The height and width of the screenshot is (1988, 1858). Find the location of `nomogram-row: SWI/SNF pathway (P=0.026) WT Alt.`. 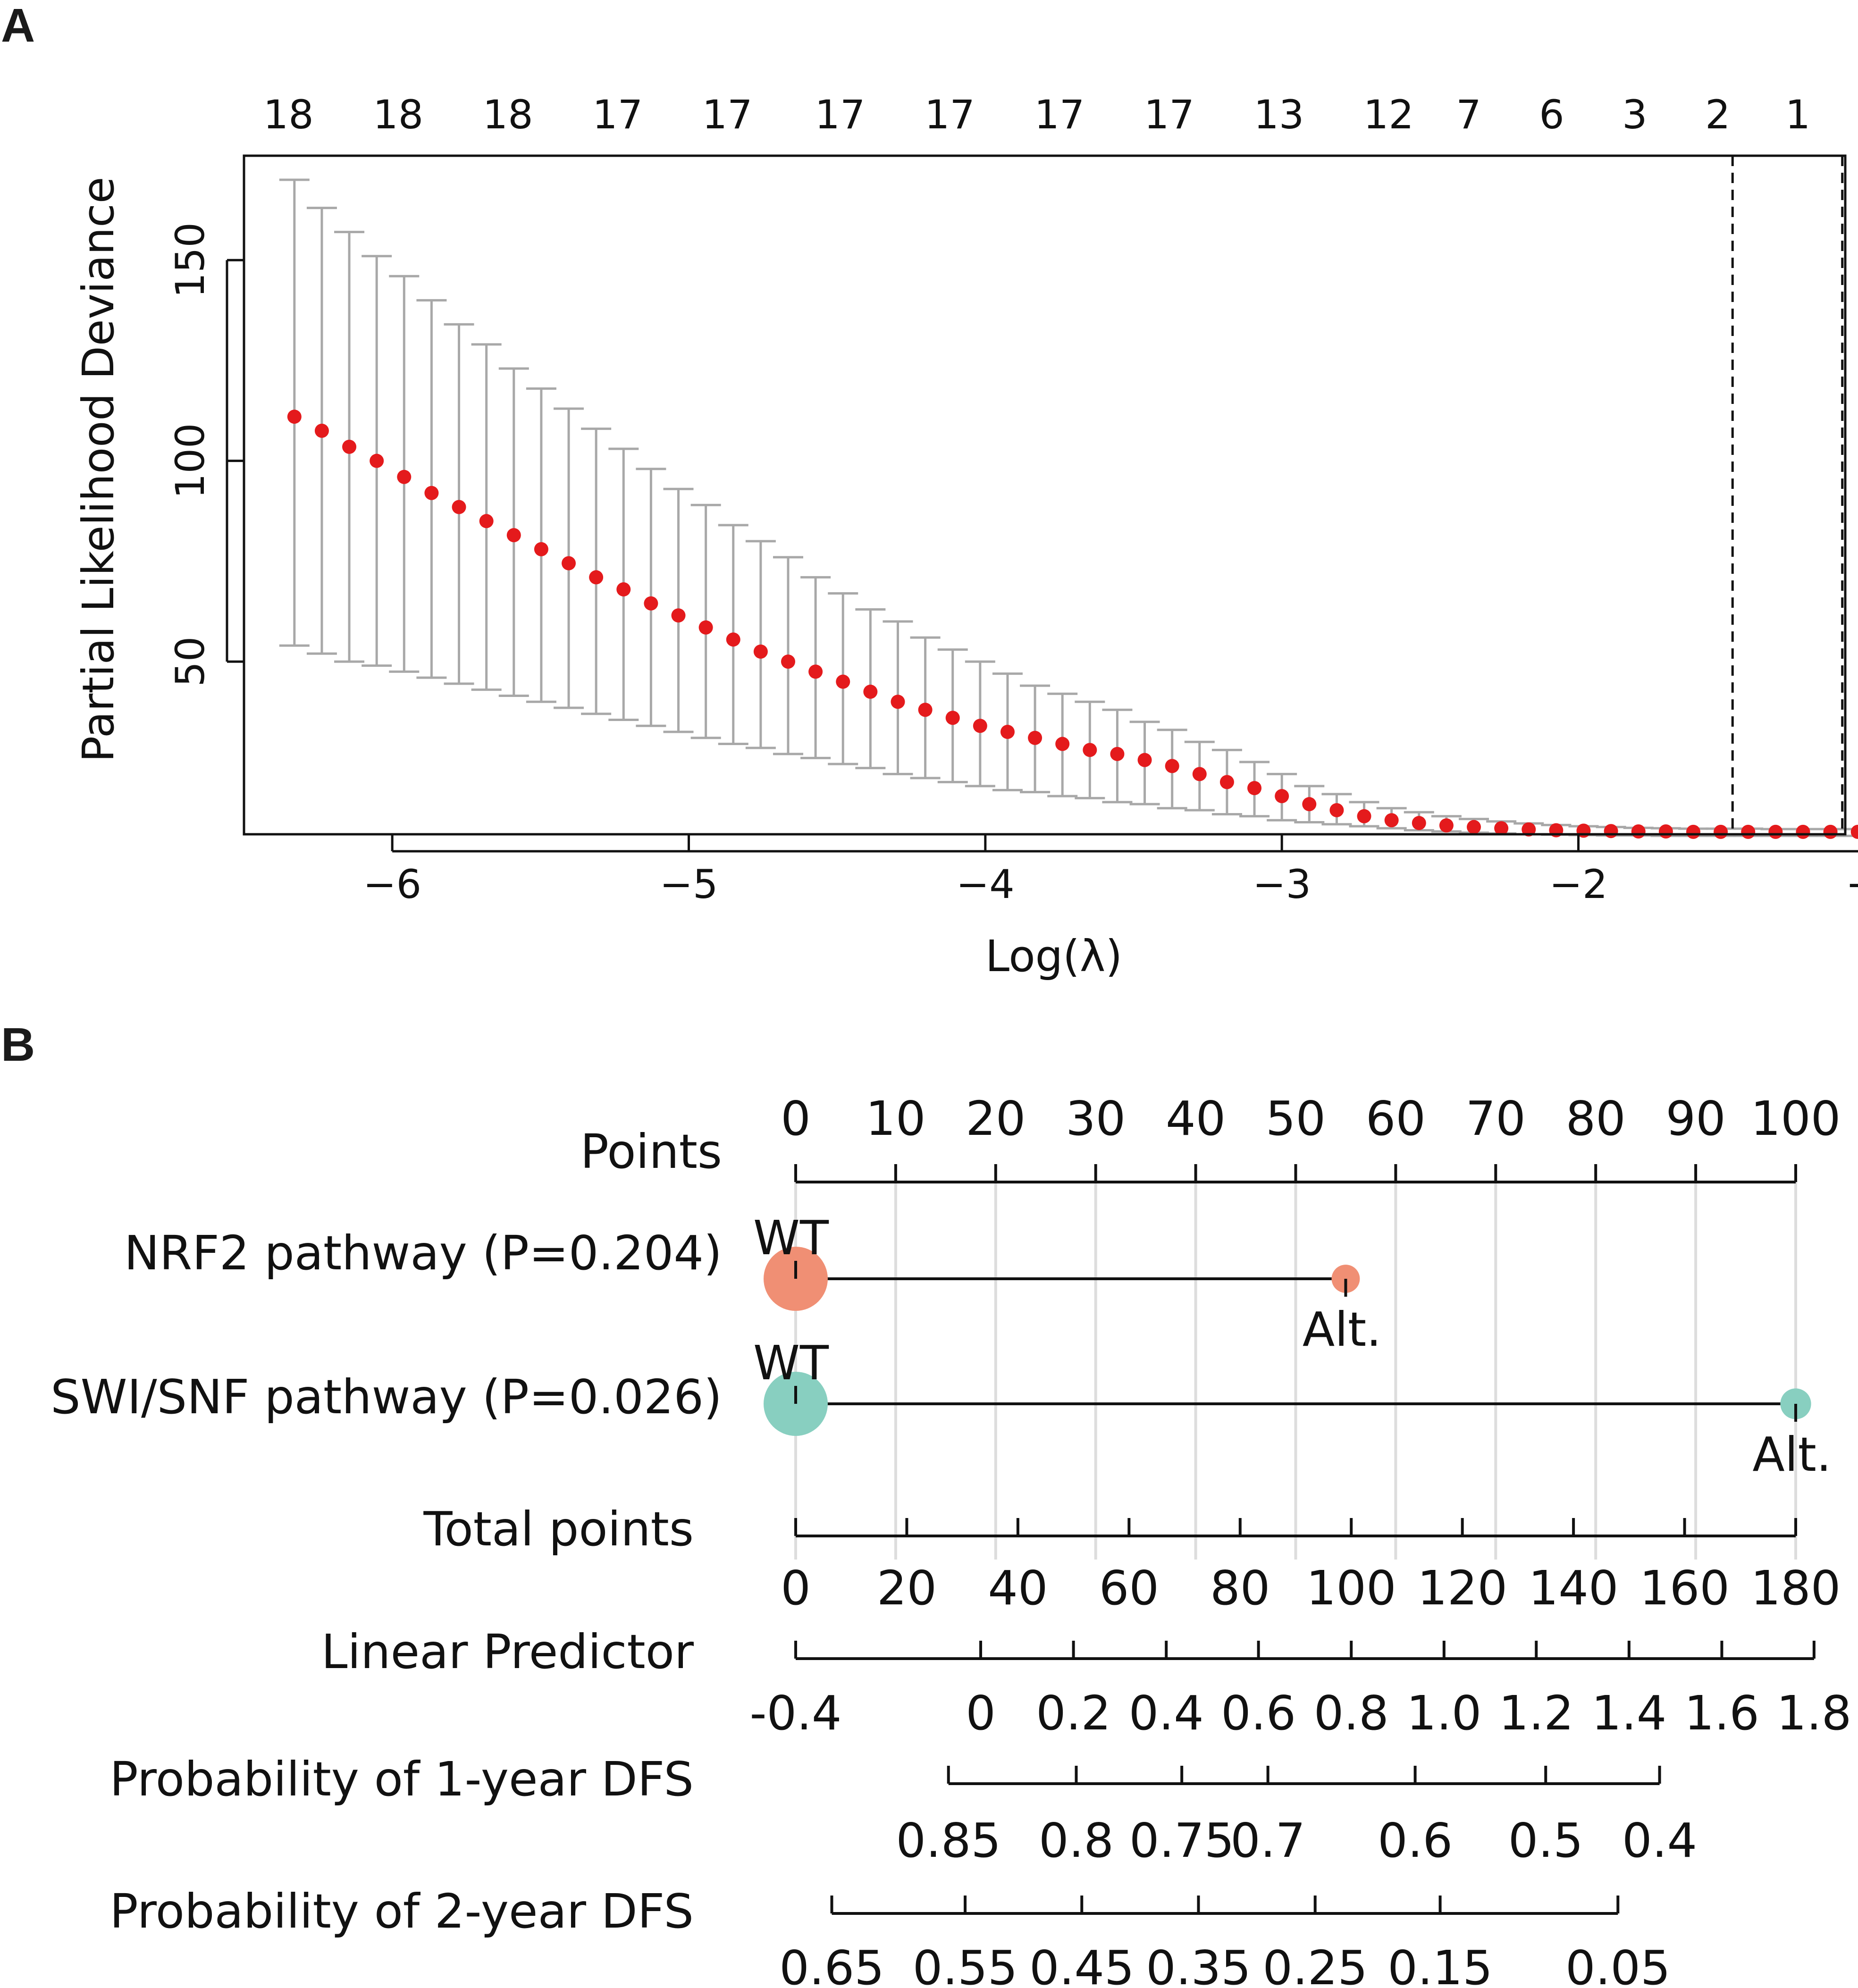

nomogram-row: SWI/SNF pathway (P=0.026) WT Alt. is located at coordinates (941, 1408).